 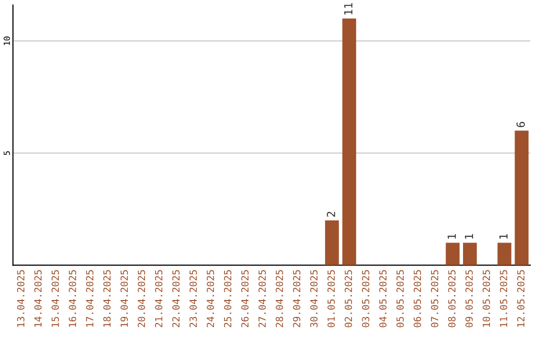 I want to click on x-tick-label: 06.05.2025, so click(x=418, y=299).